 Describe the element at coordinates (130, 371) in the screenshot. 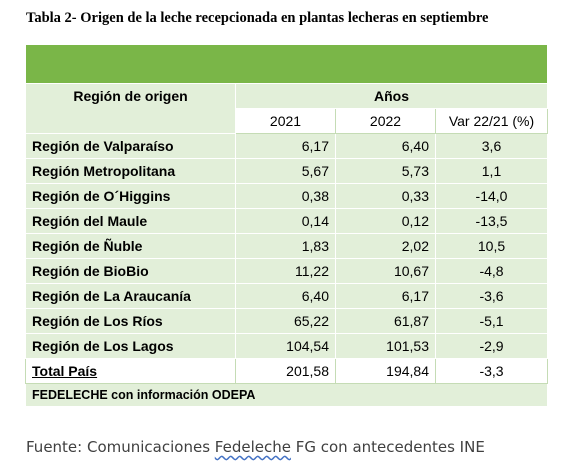

I see `total-label: Total País` at that location.